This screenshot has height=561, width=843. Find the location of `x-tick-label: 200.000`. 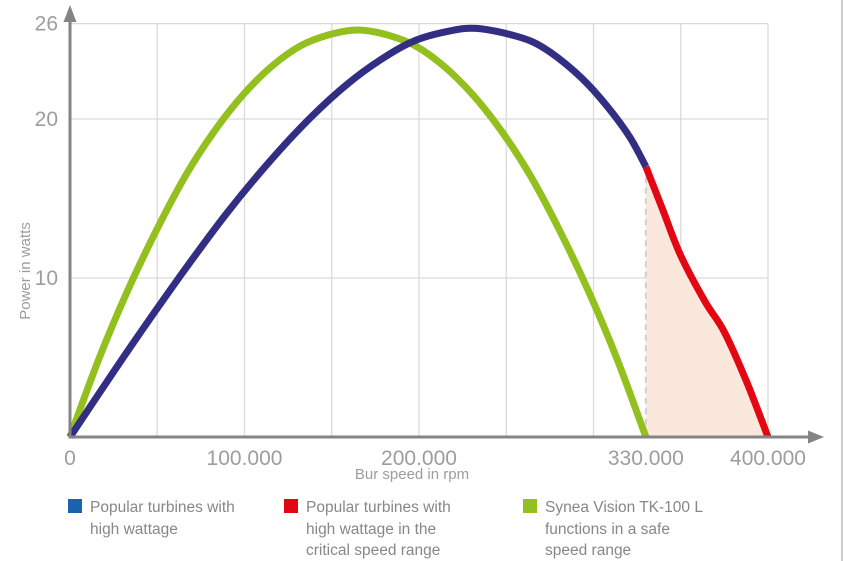

x-tick-label: 200.000 is located at coordinates (419, 458).